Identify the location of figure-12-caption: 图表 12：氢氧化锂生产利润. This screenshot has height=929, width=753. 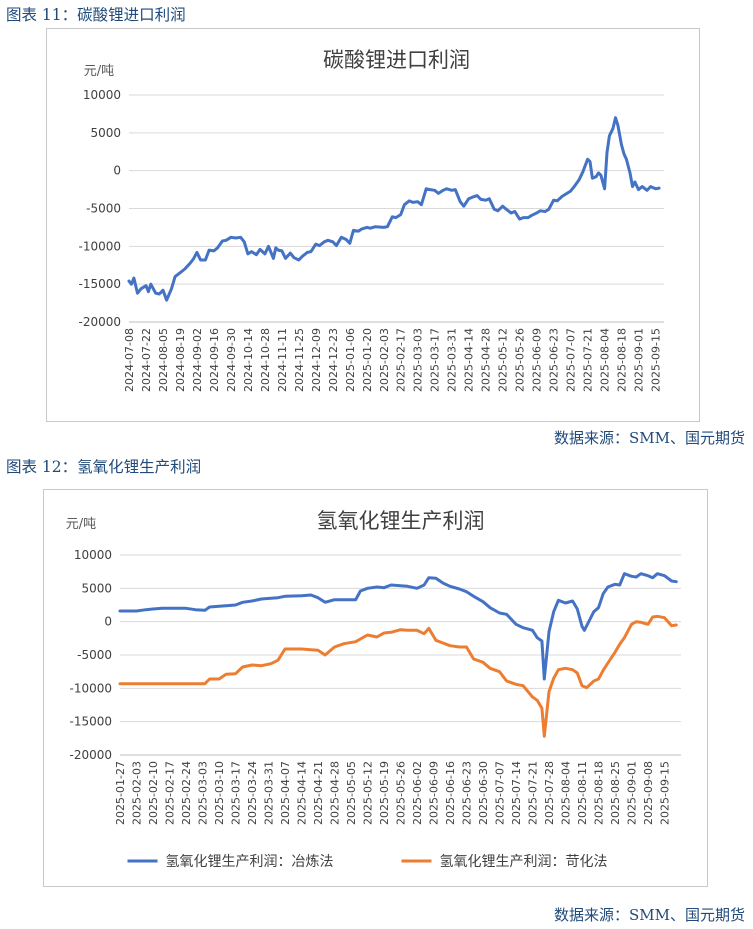
(104, 467).